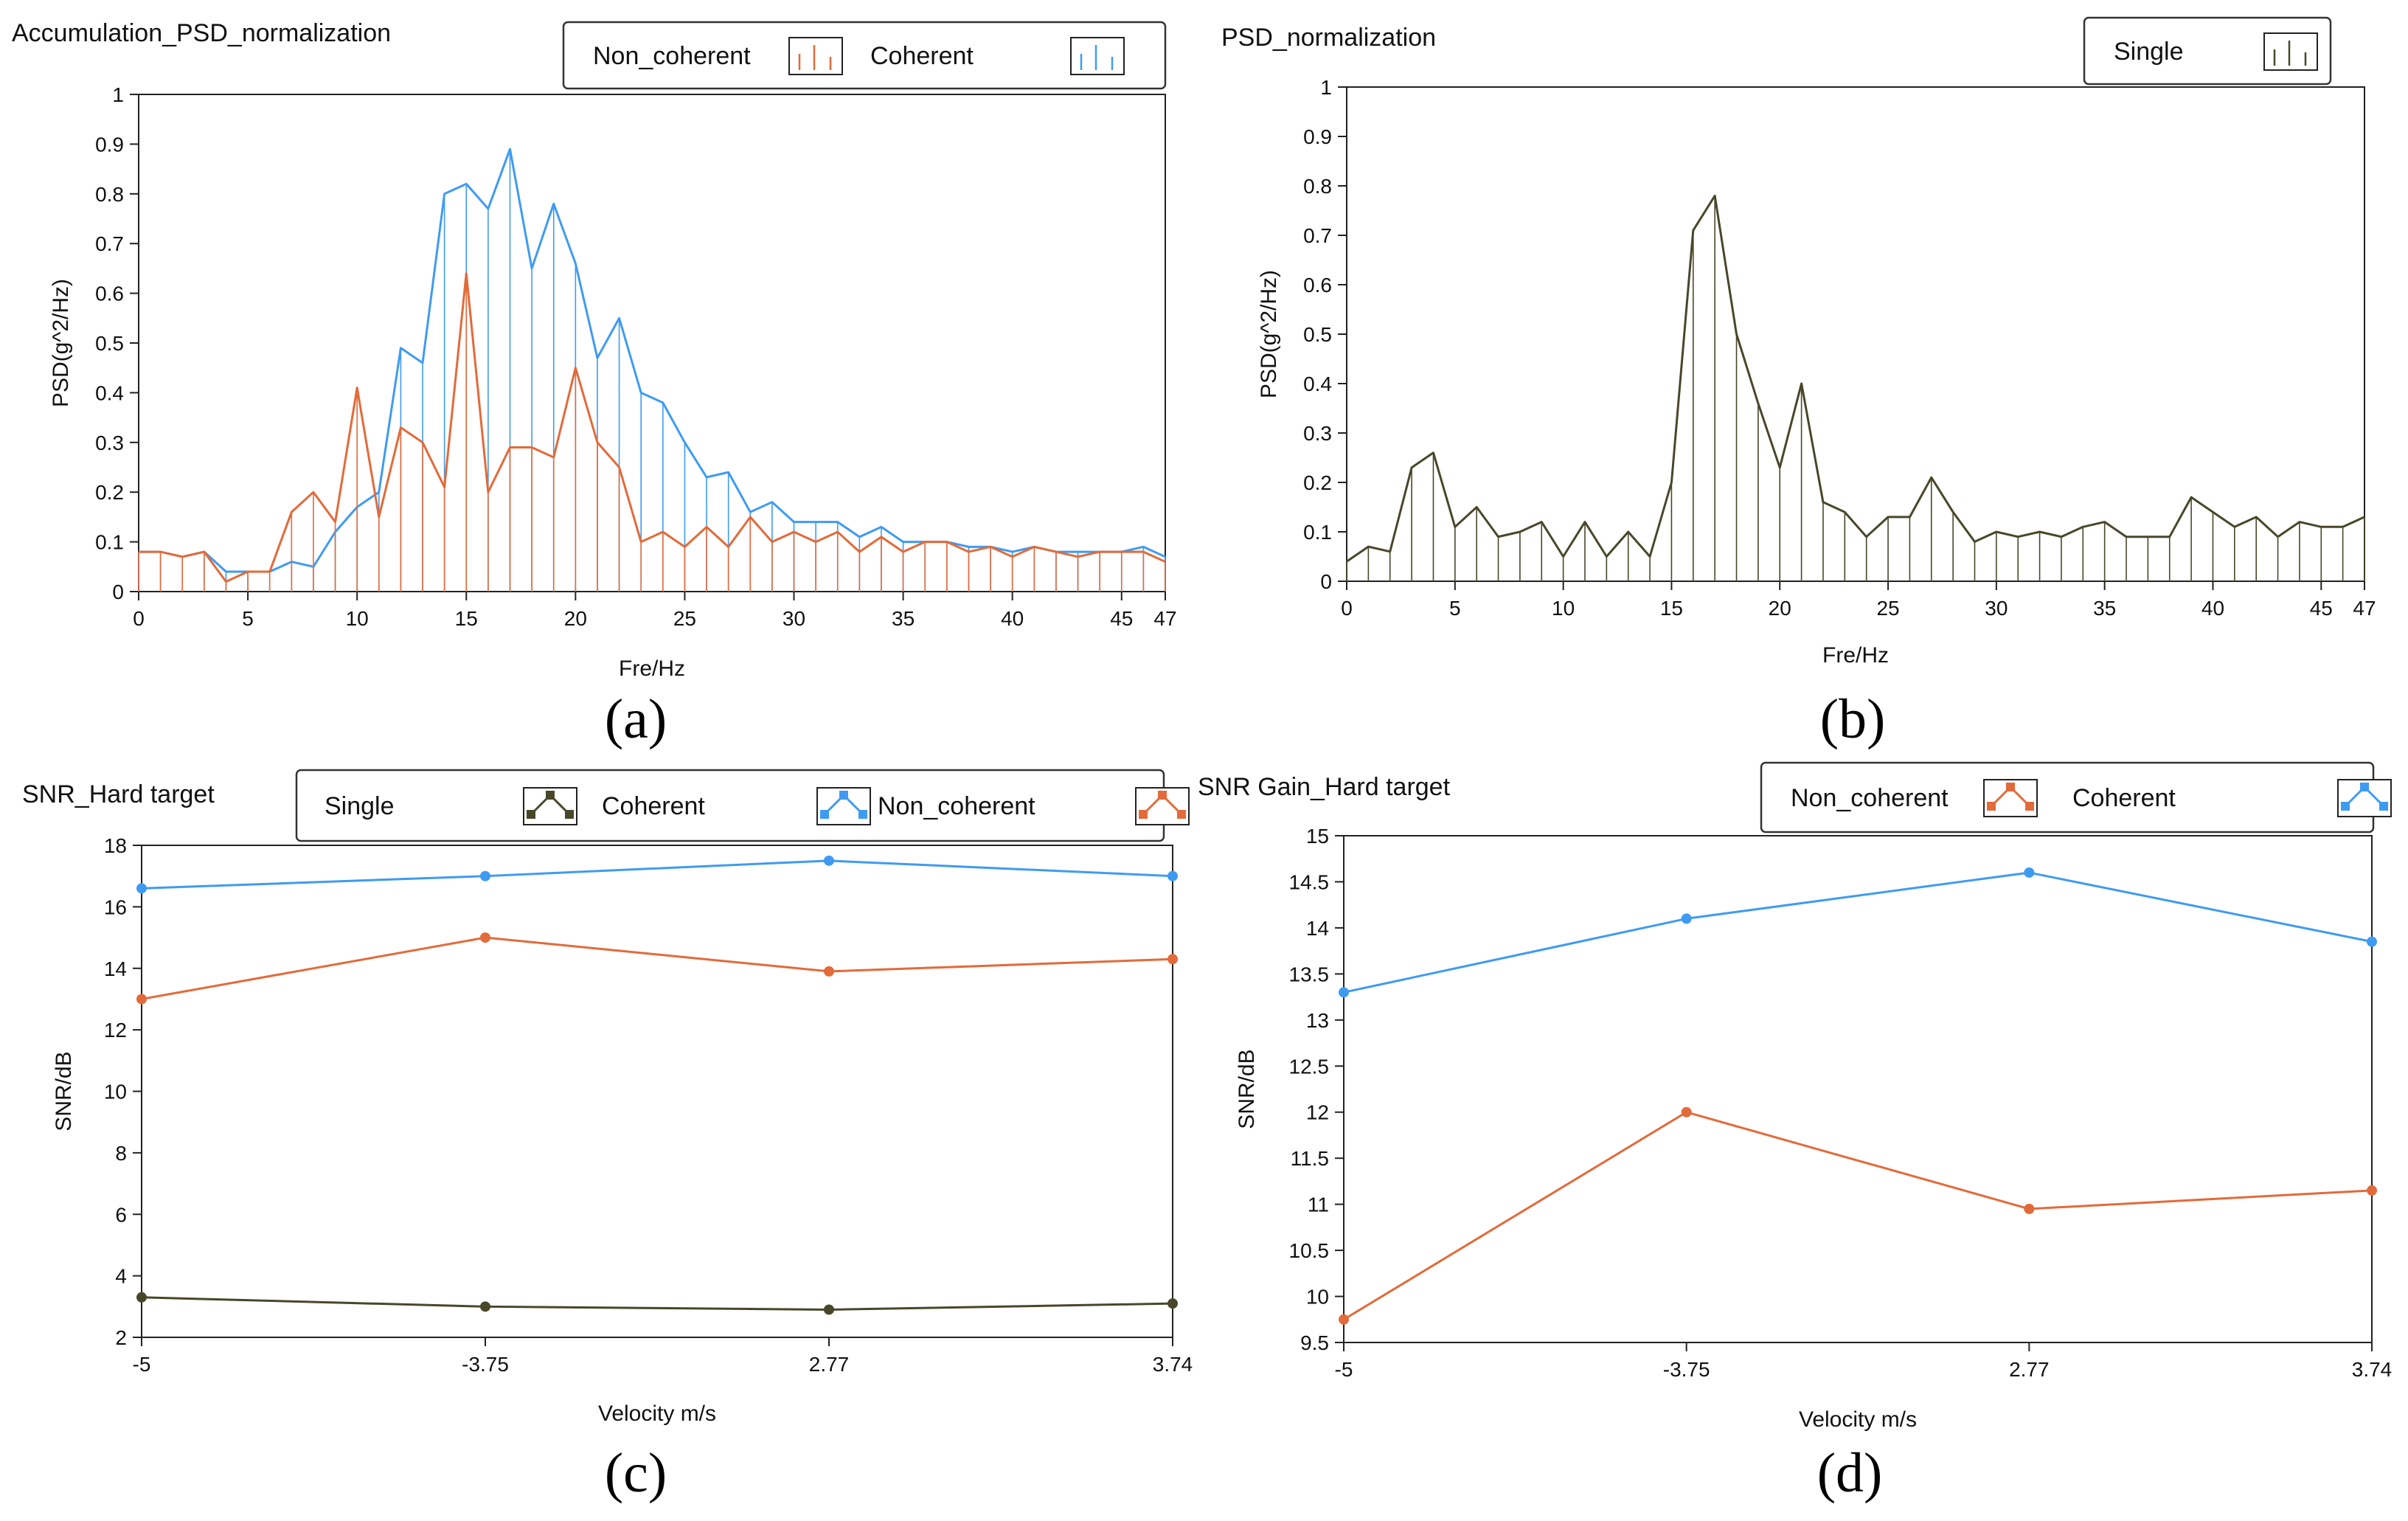 The image size is (2408, 1521). Describe the element at coordinates (201, 33) in the screenshot. I see `chart-title: Accumulation_PSD_normalization` at that location.